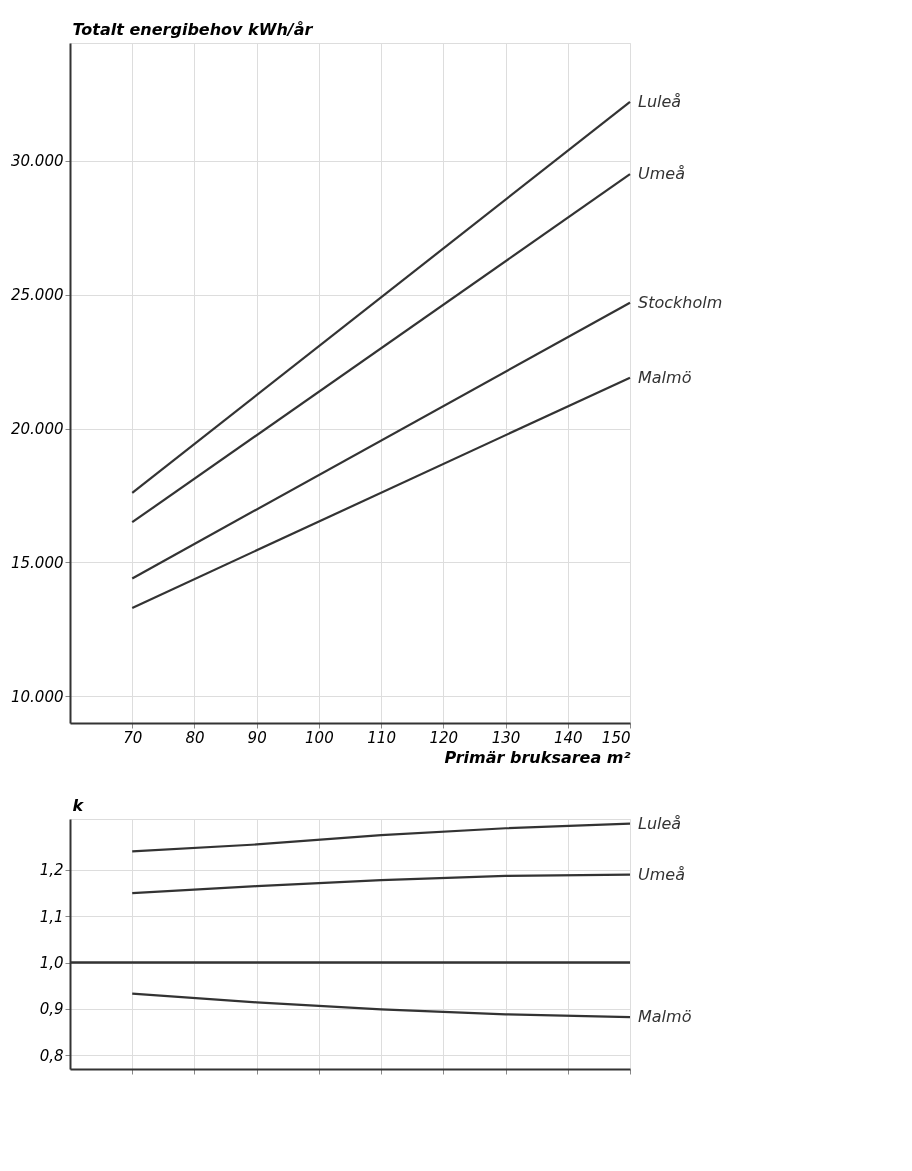  I want to click on y-tick-label: 1,1, so click(51, 916).